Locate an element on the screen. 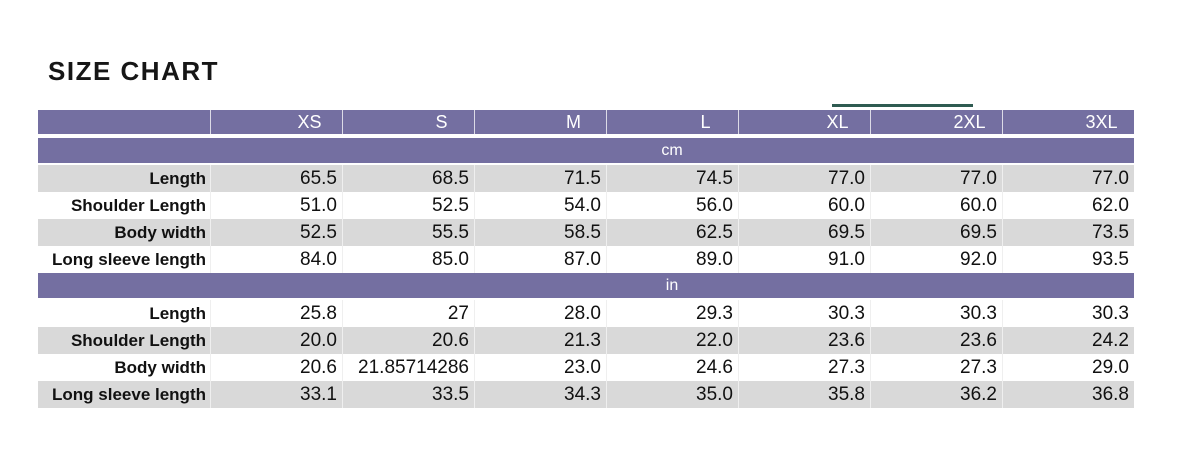 The height and width of the screenshot is (469, 1179). cell-s: 33.5 is located at coordinates (408, 394).